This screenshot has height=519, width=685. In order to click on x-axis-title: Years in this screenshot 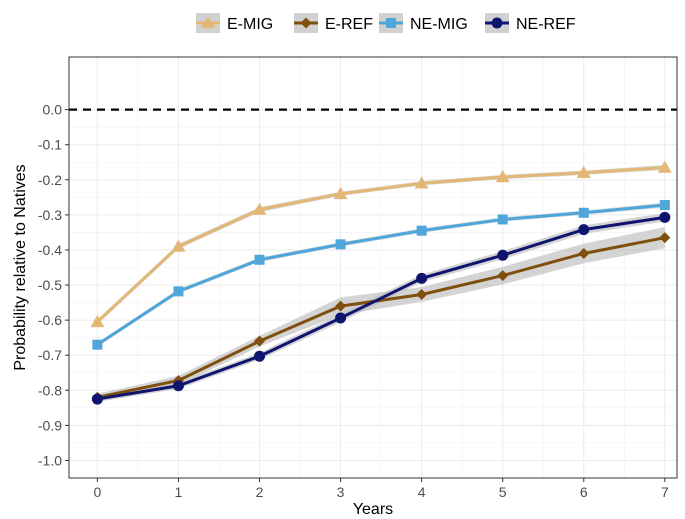, I will do `click(373, 509)`.